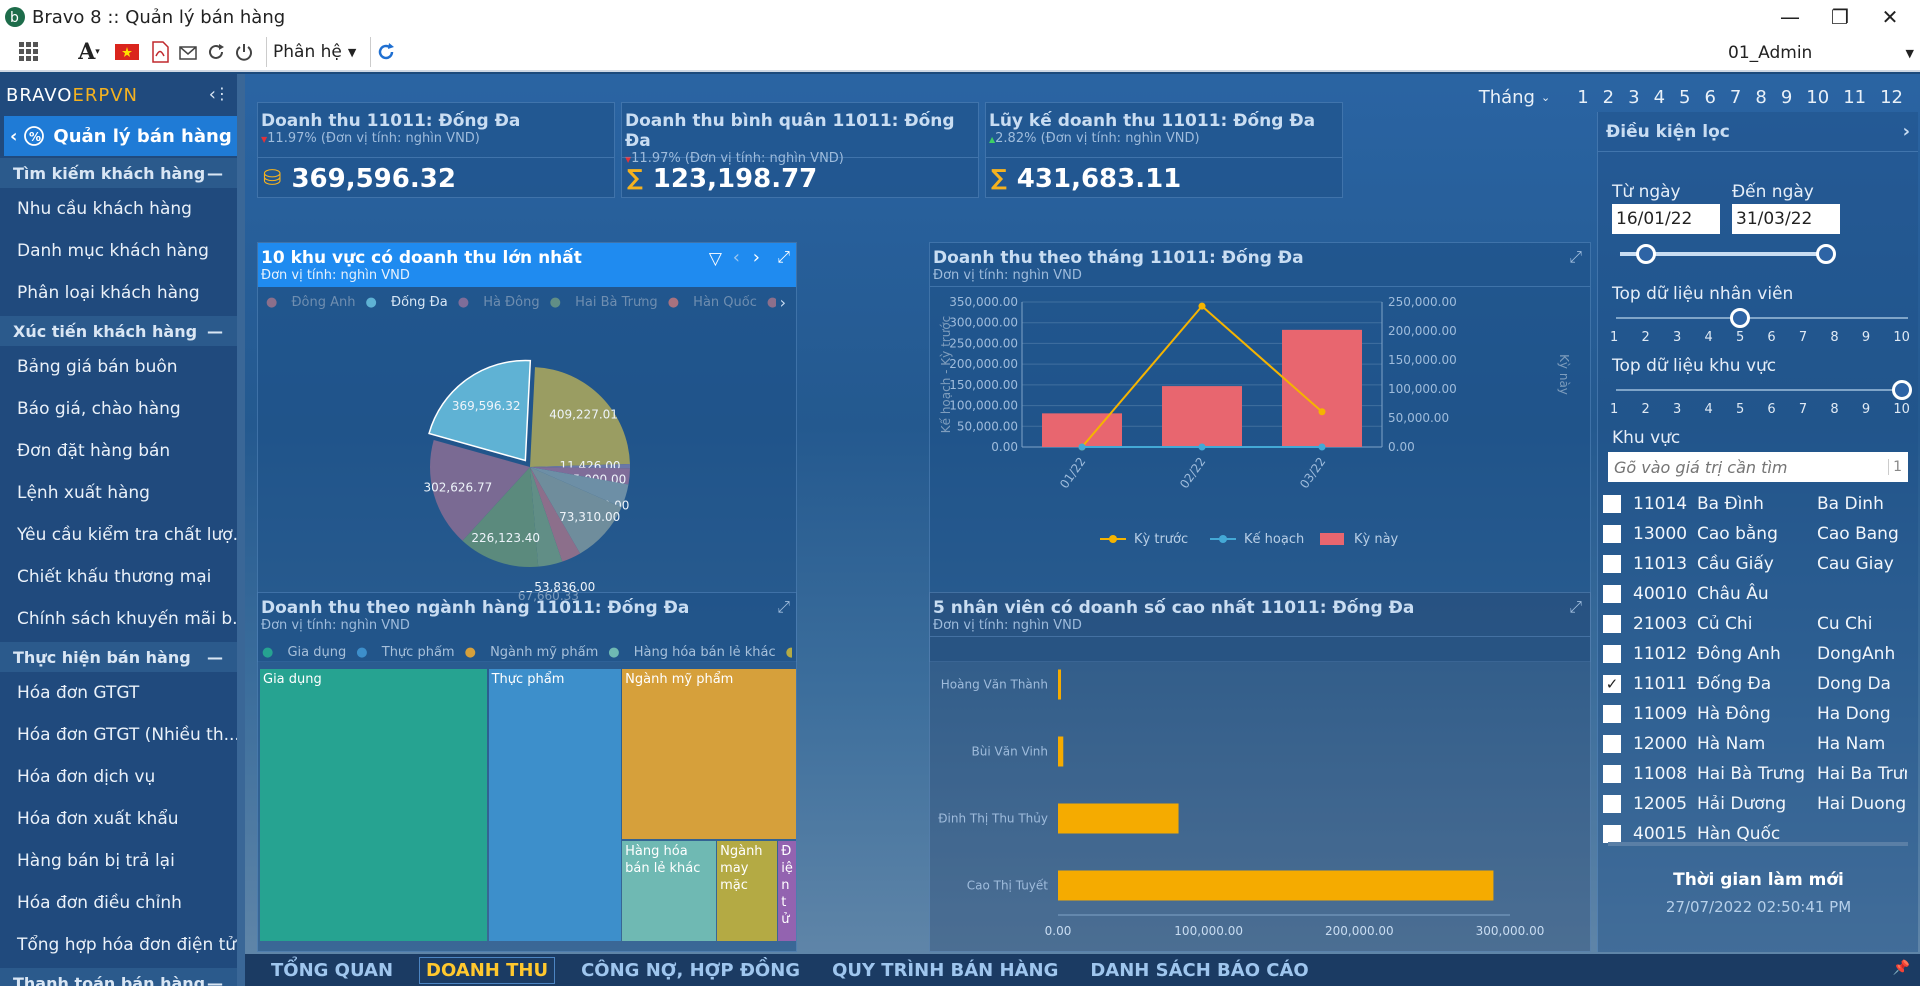 This screenshot has height=986, width=1920. I want to click on reload-circle-icon, so click(216, 52).